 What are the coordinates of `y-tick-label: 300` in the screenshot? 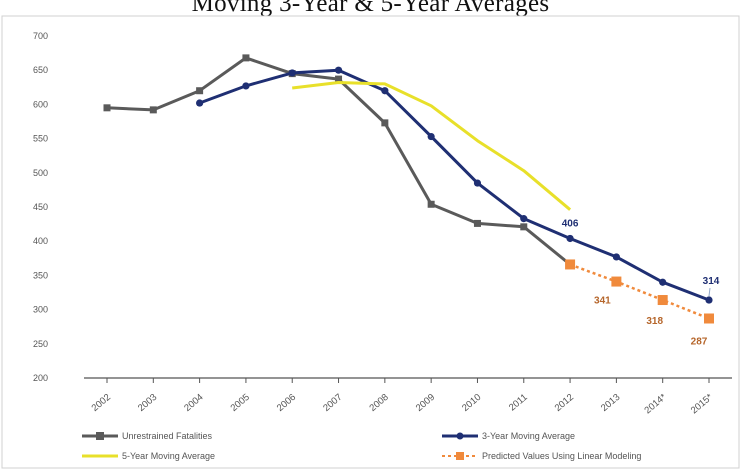 It's located at (40, 310).